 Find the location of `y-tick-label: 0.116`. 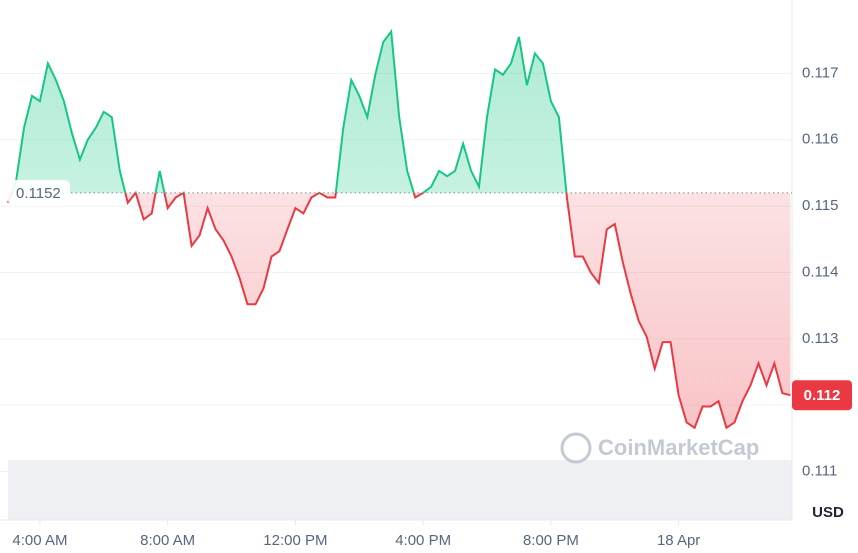

y-tick-label: 0.116 is located at coordinates (820, 139).